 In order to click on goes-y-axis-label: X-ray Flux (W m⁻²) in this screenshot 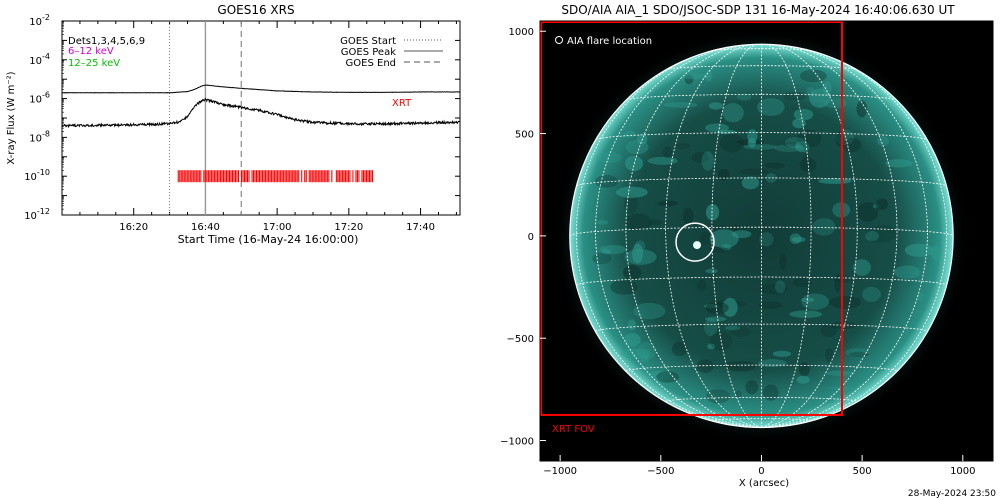, I will do `click(11, 117)`.